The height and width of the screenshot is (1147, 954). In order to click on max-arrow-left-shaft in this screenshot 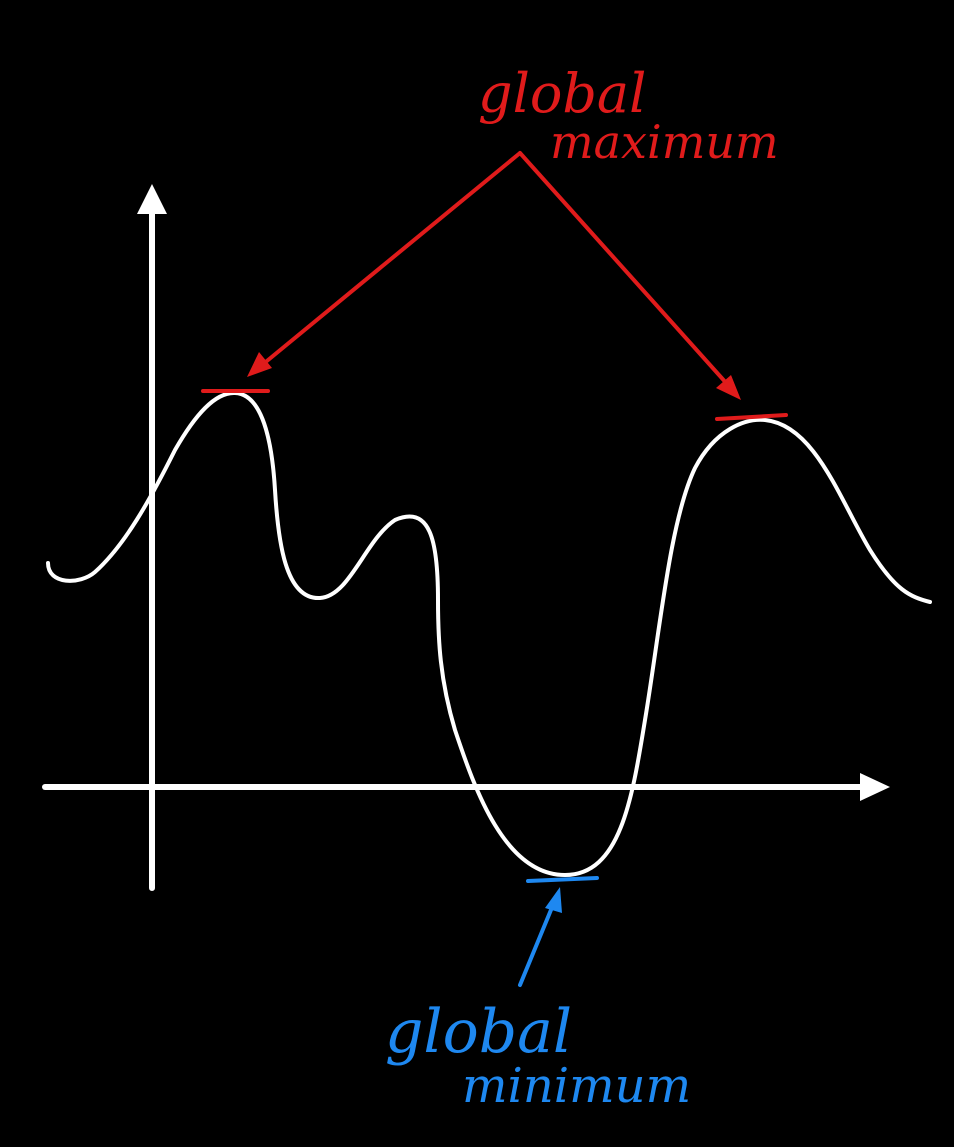, I will do `click(391, 259)`.